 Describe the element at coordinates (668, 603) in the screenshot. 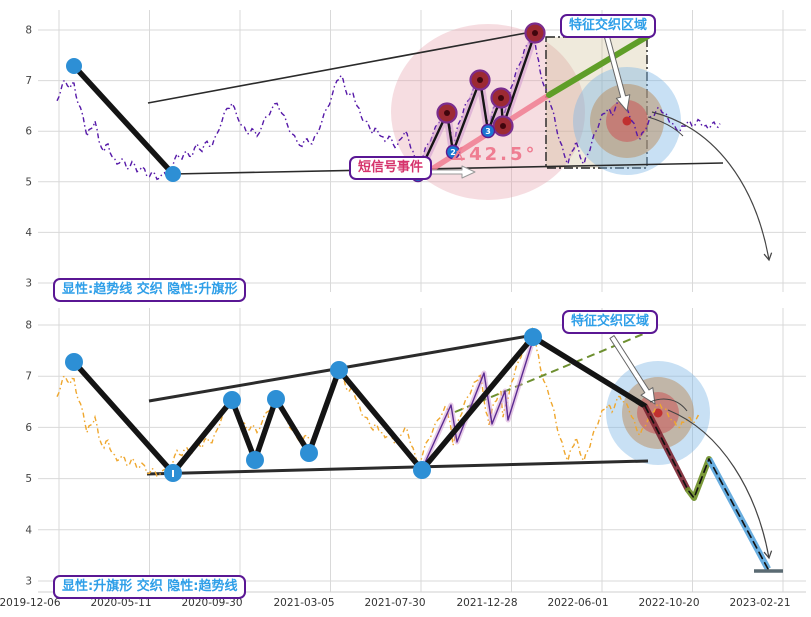

I see `x-tick-label: 2022-10-20` at that location.